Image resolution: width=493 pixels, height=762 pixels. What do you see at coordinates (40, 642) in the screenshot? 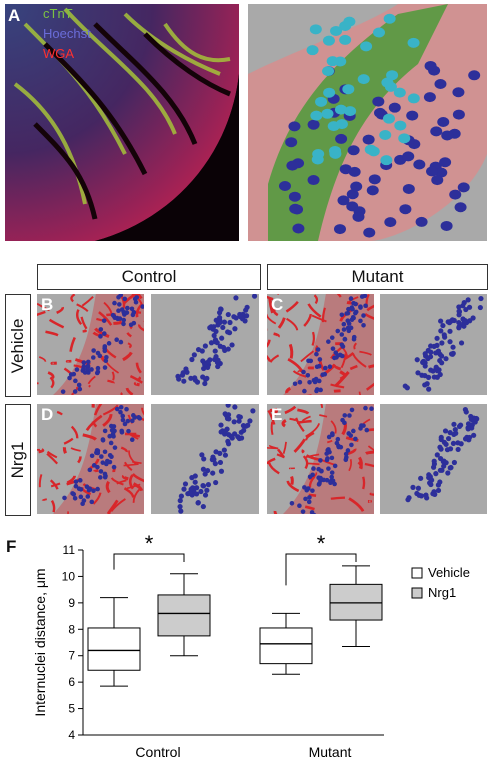
I see `y-axis-label: Internuclei distance, μm` at bounding box center [40, 642].